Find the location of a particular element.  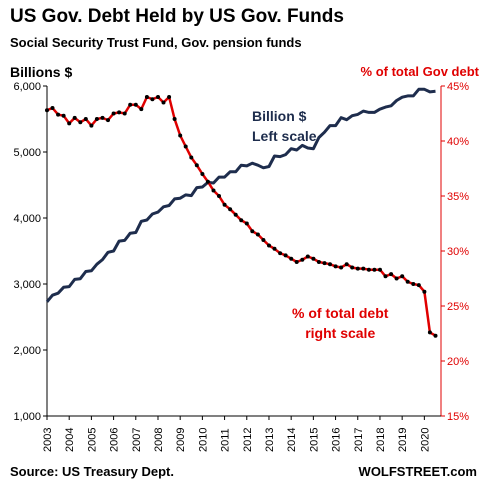

x-tick-label: 2003 is located at coordinates (48, 440).